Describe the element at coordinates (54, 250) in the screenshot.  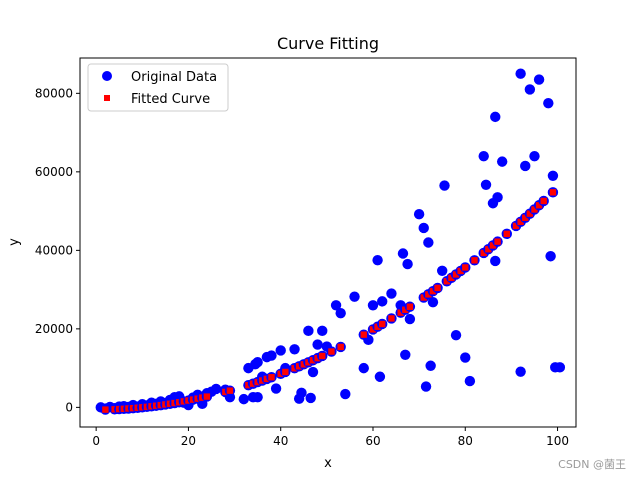
I see `y-tick-label: 40000` at that location.